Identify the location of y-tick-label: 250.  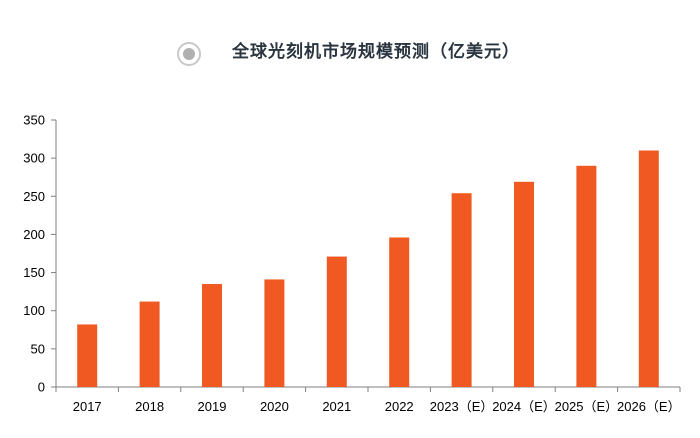
(34, 196).